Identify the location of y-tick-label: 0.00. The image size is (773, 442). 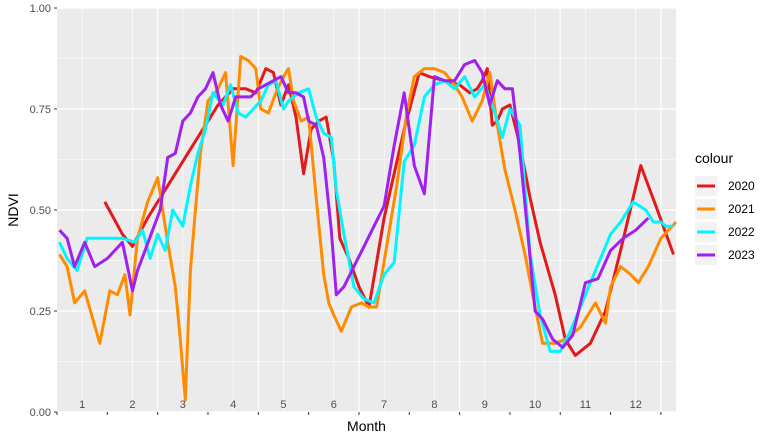
(40, 413).